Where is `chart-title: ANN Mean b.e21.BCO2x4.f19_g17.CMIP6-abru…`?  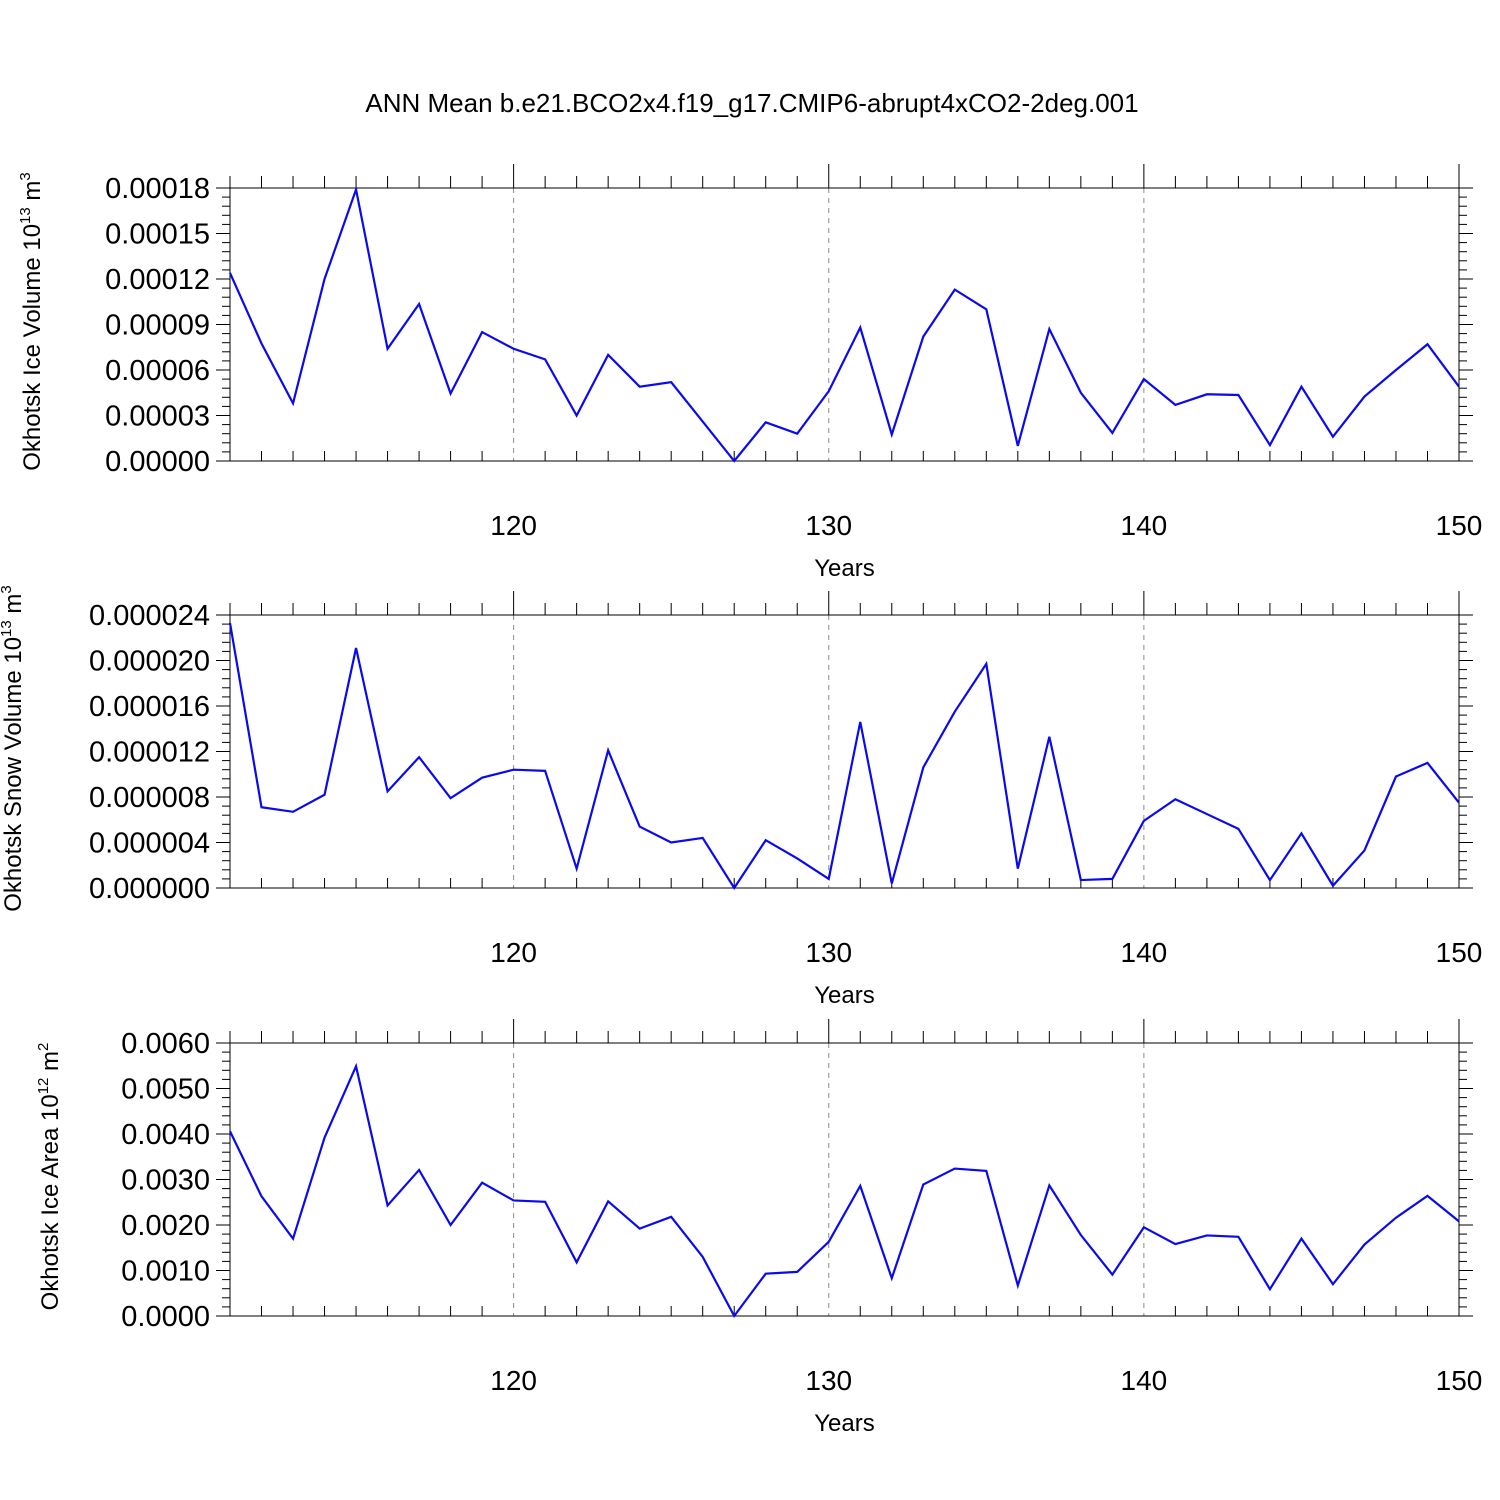
chart-title: ANN Mean b.e21.BCO2x4.f19_g17.CMIP6-abru… is located at coordinates (751, 103).